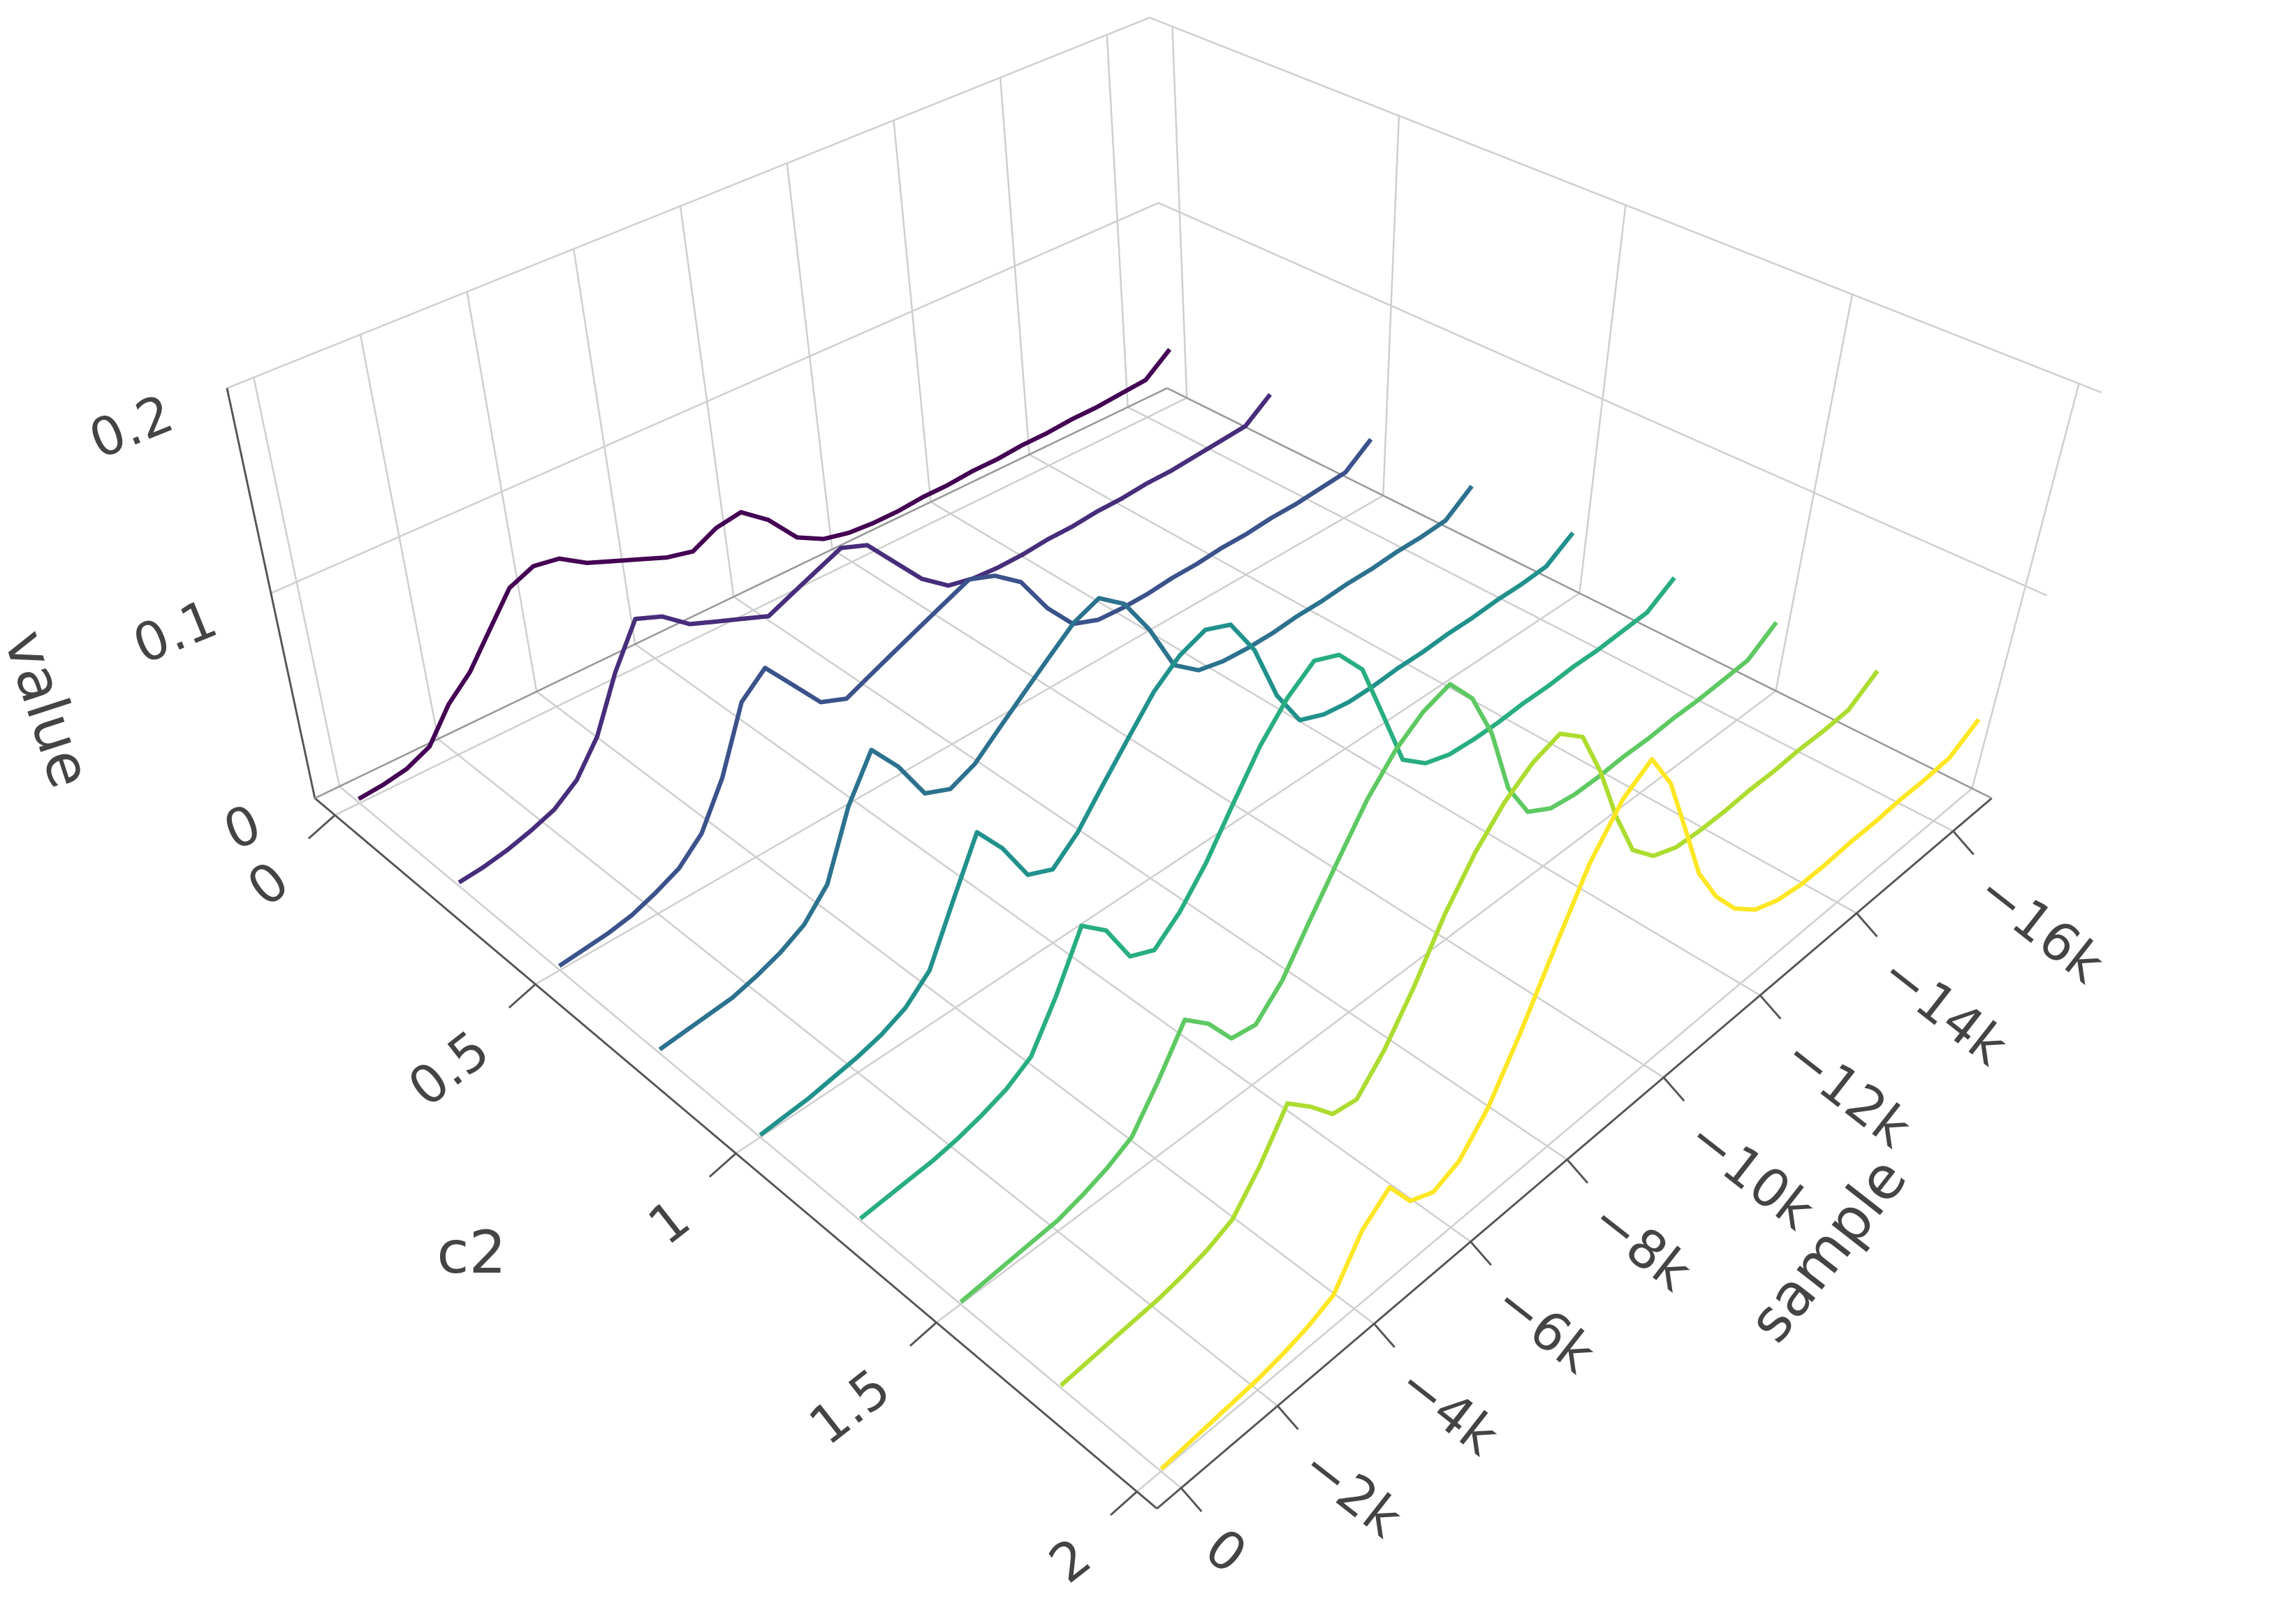  What do you see at coordinates (2041, 927) in the screenshot?
I see `x-tick-label: −16k` at bounding box center [2041, 927].